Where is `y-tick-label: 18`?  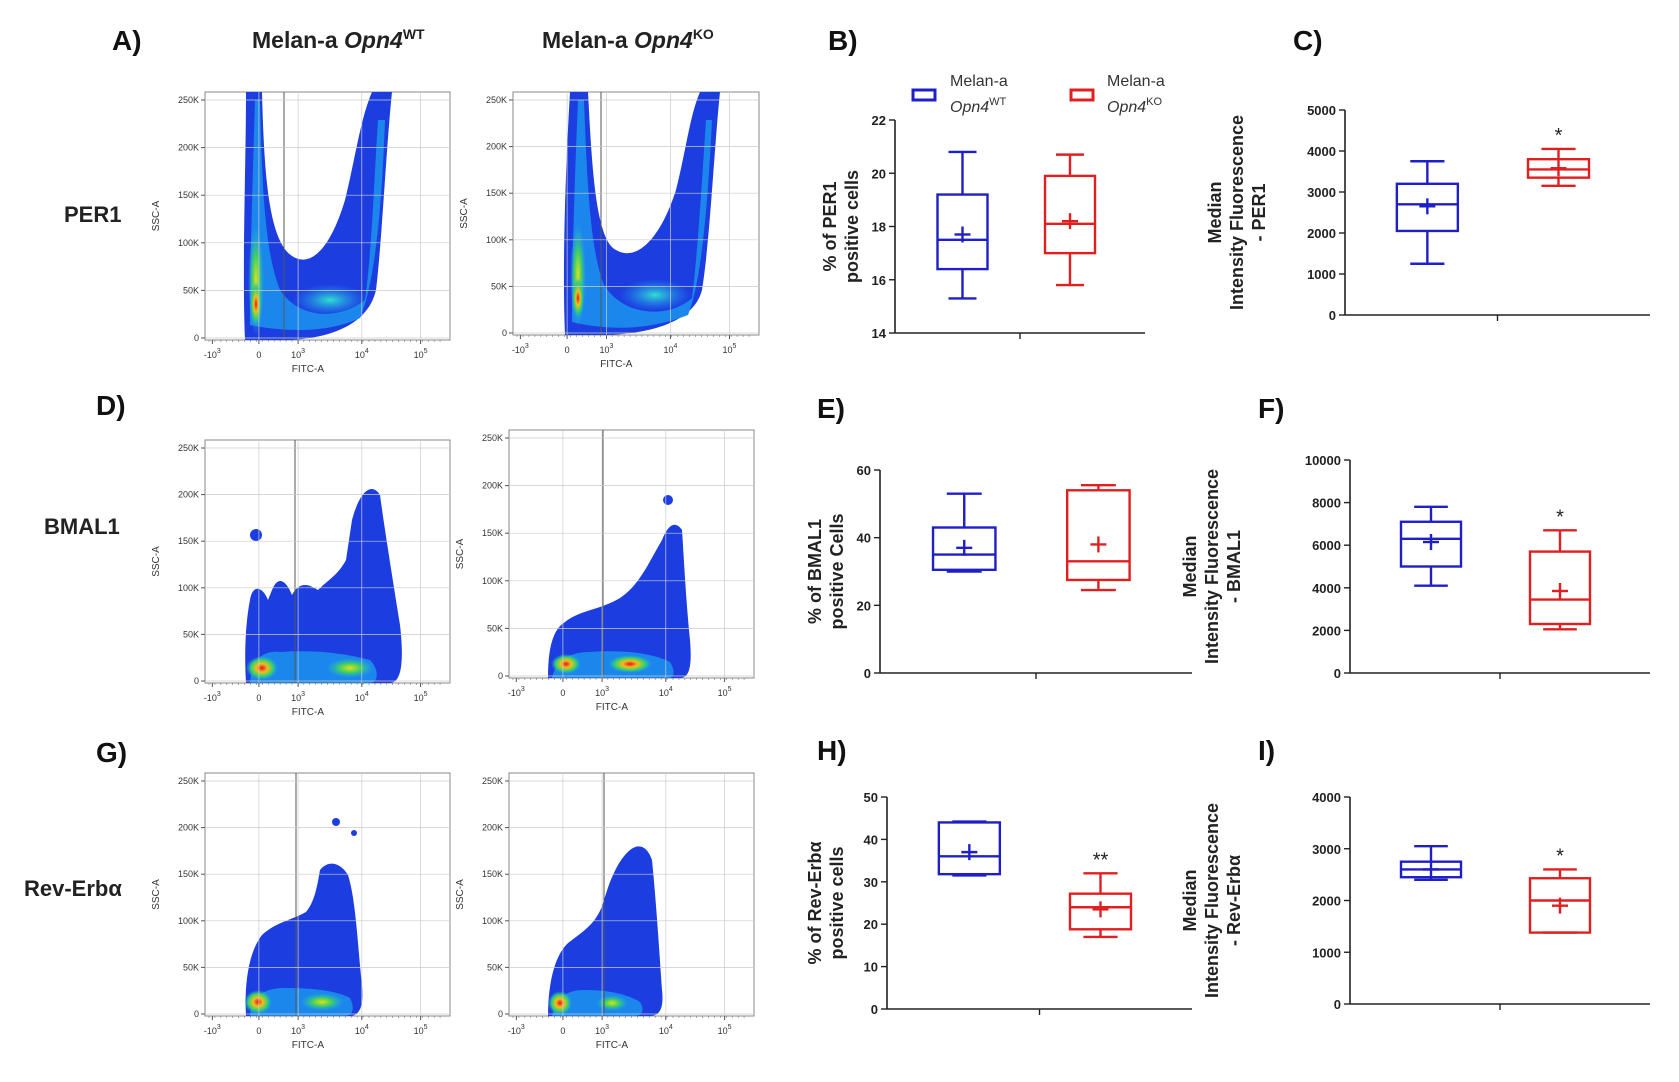 y-tick-label: 18 is located at coordinates (879, 227).